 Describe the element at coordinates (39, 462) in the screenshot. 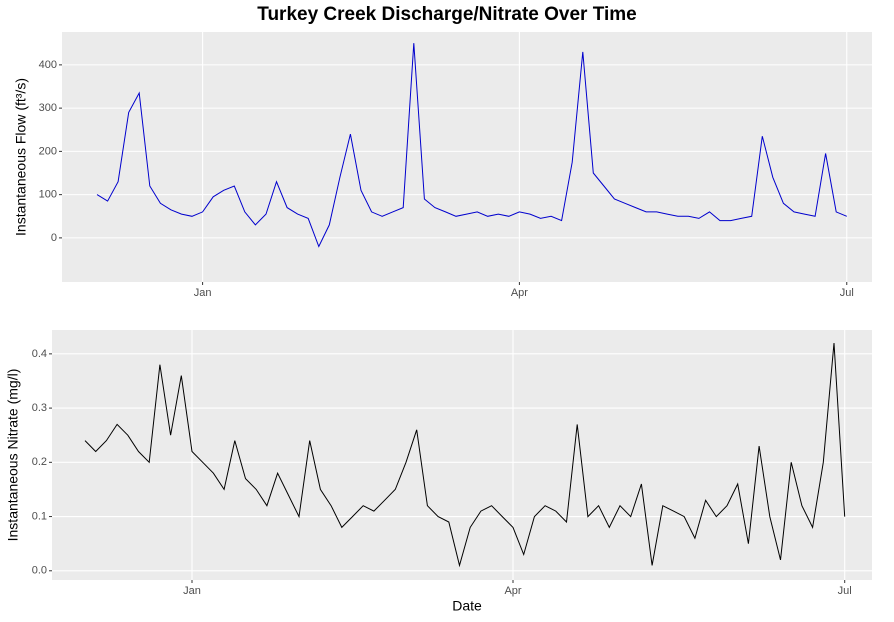

I see `y-tick-label: 0.2` at that location.